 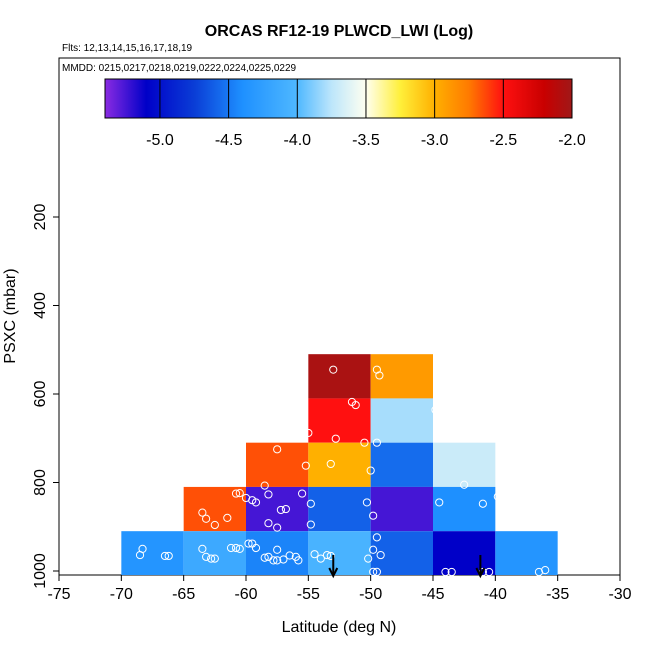 I want to click on y-axis-label: PSXC (mbar), so click(x=10, y=315).